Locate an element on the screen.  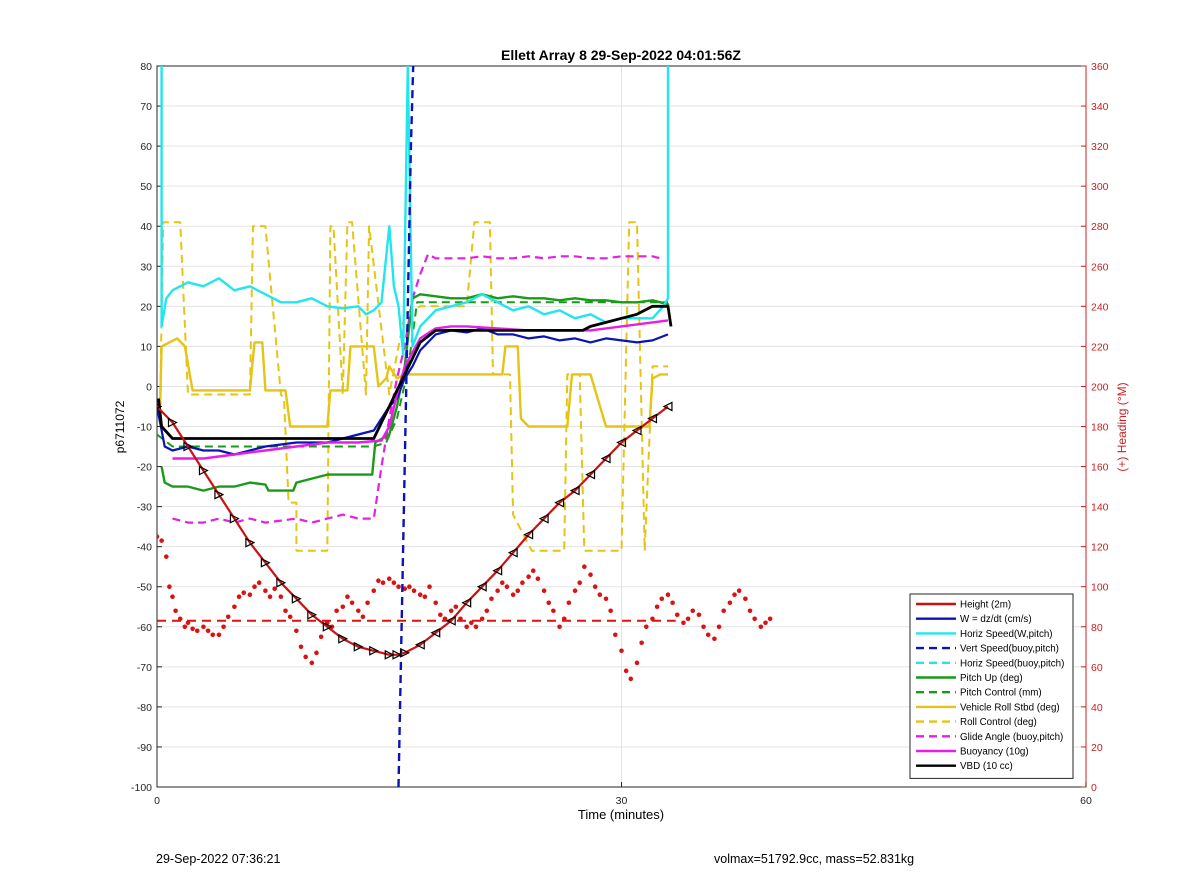
y2-axis-label: (+) Heading (°M) is located at coordinates (1122, 426).